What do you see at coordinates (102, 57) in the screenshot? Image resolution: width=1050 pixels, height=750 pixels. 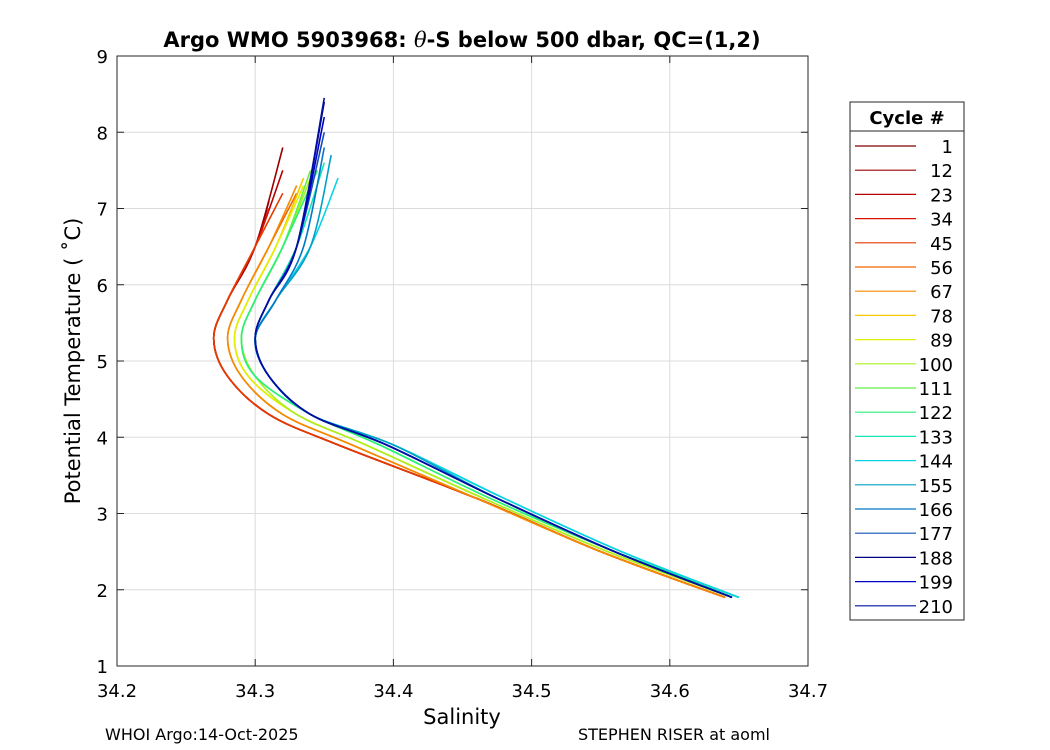 I see `y-tick-label: 9` at bounding box center [102, 57].